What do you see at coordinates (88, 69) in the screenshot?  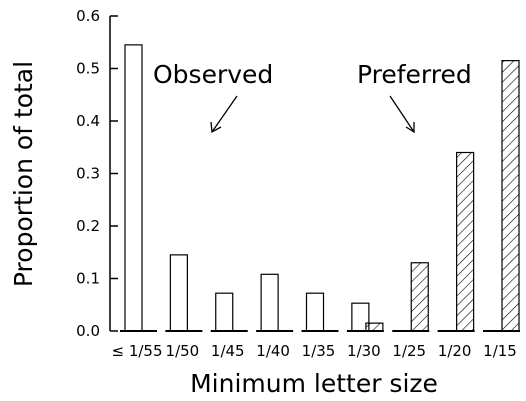 I see `y-tick-label: 0.5` at bounding box center [88, 69].